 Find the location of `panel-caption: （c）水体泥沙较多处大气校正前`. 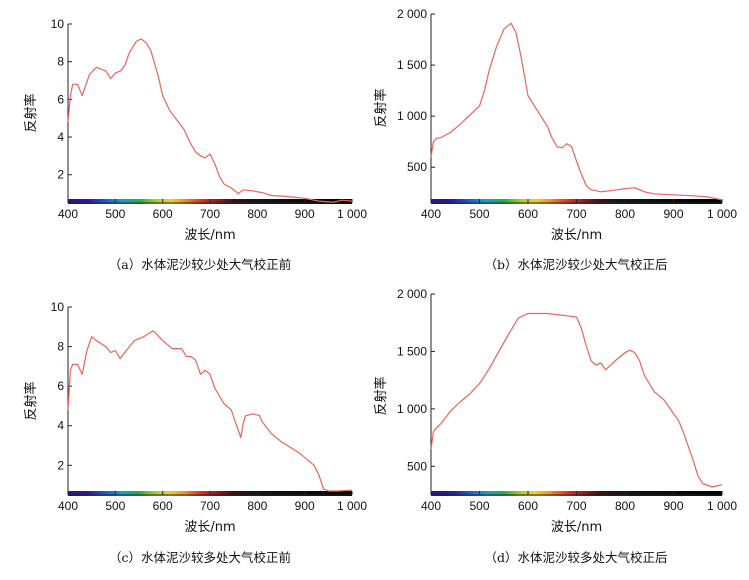

panel-caption: （c）水体泥沙较多处大气校正前 is located at coordinates (200, 557).